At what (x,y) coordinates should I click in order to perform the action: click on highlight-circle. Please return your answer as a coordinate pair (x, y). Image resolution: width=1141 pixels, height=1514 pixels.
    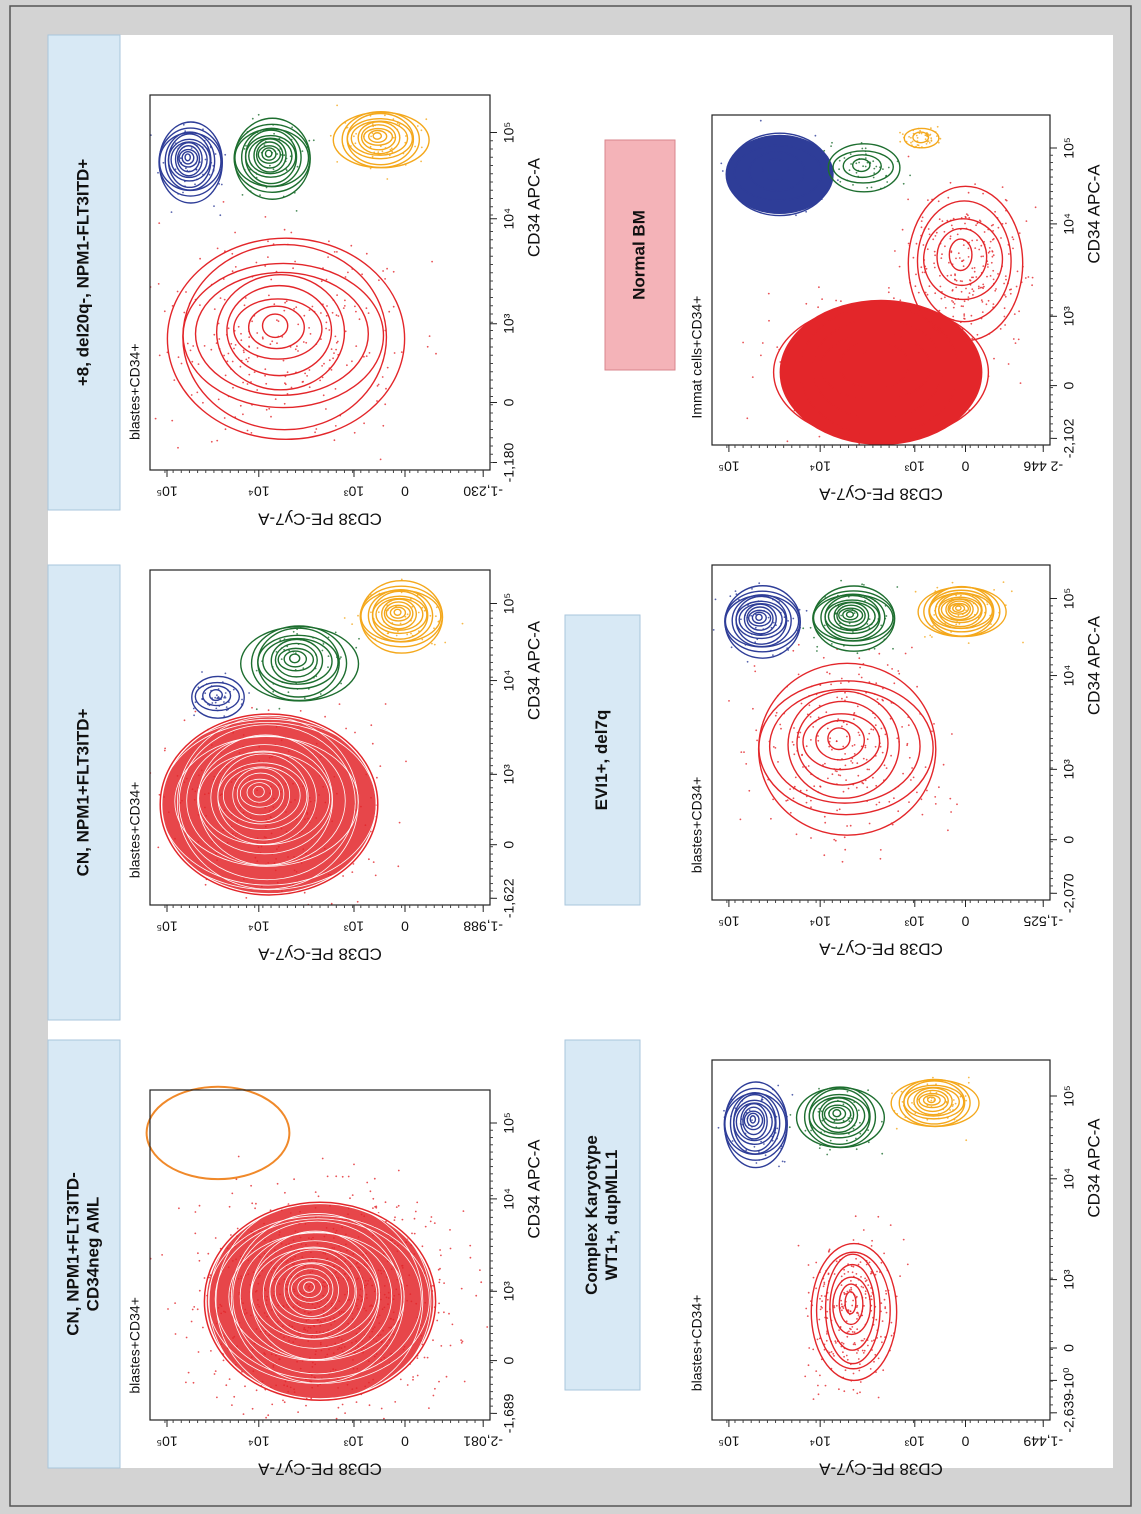
    Looking at the image, I should click on (218, 1133).